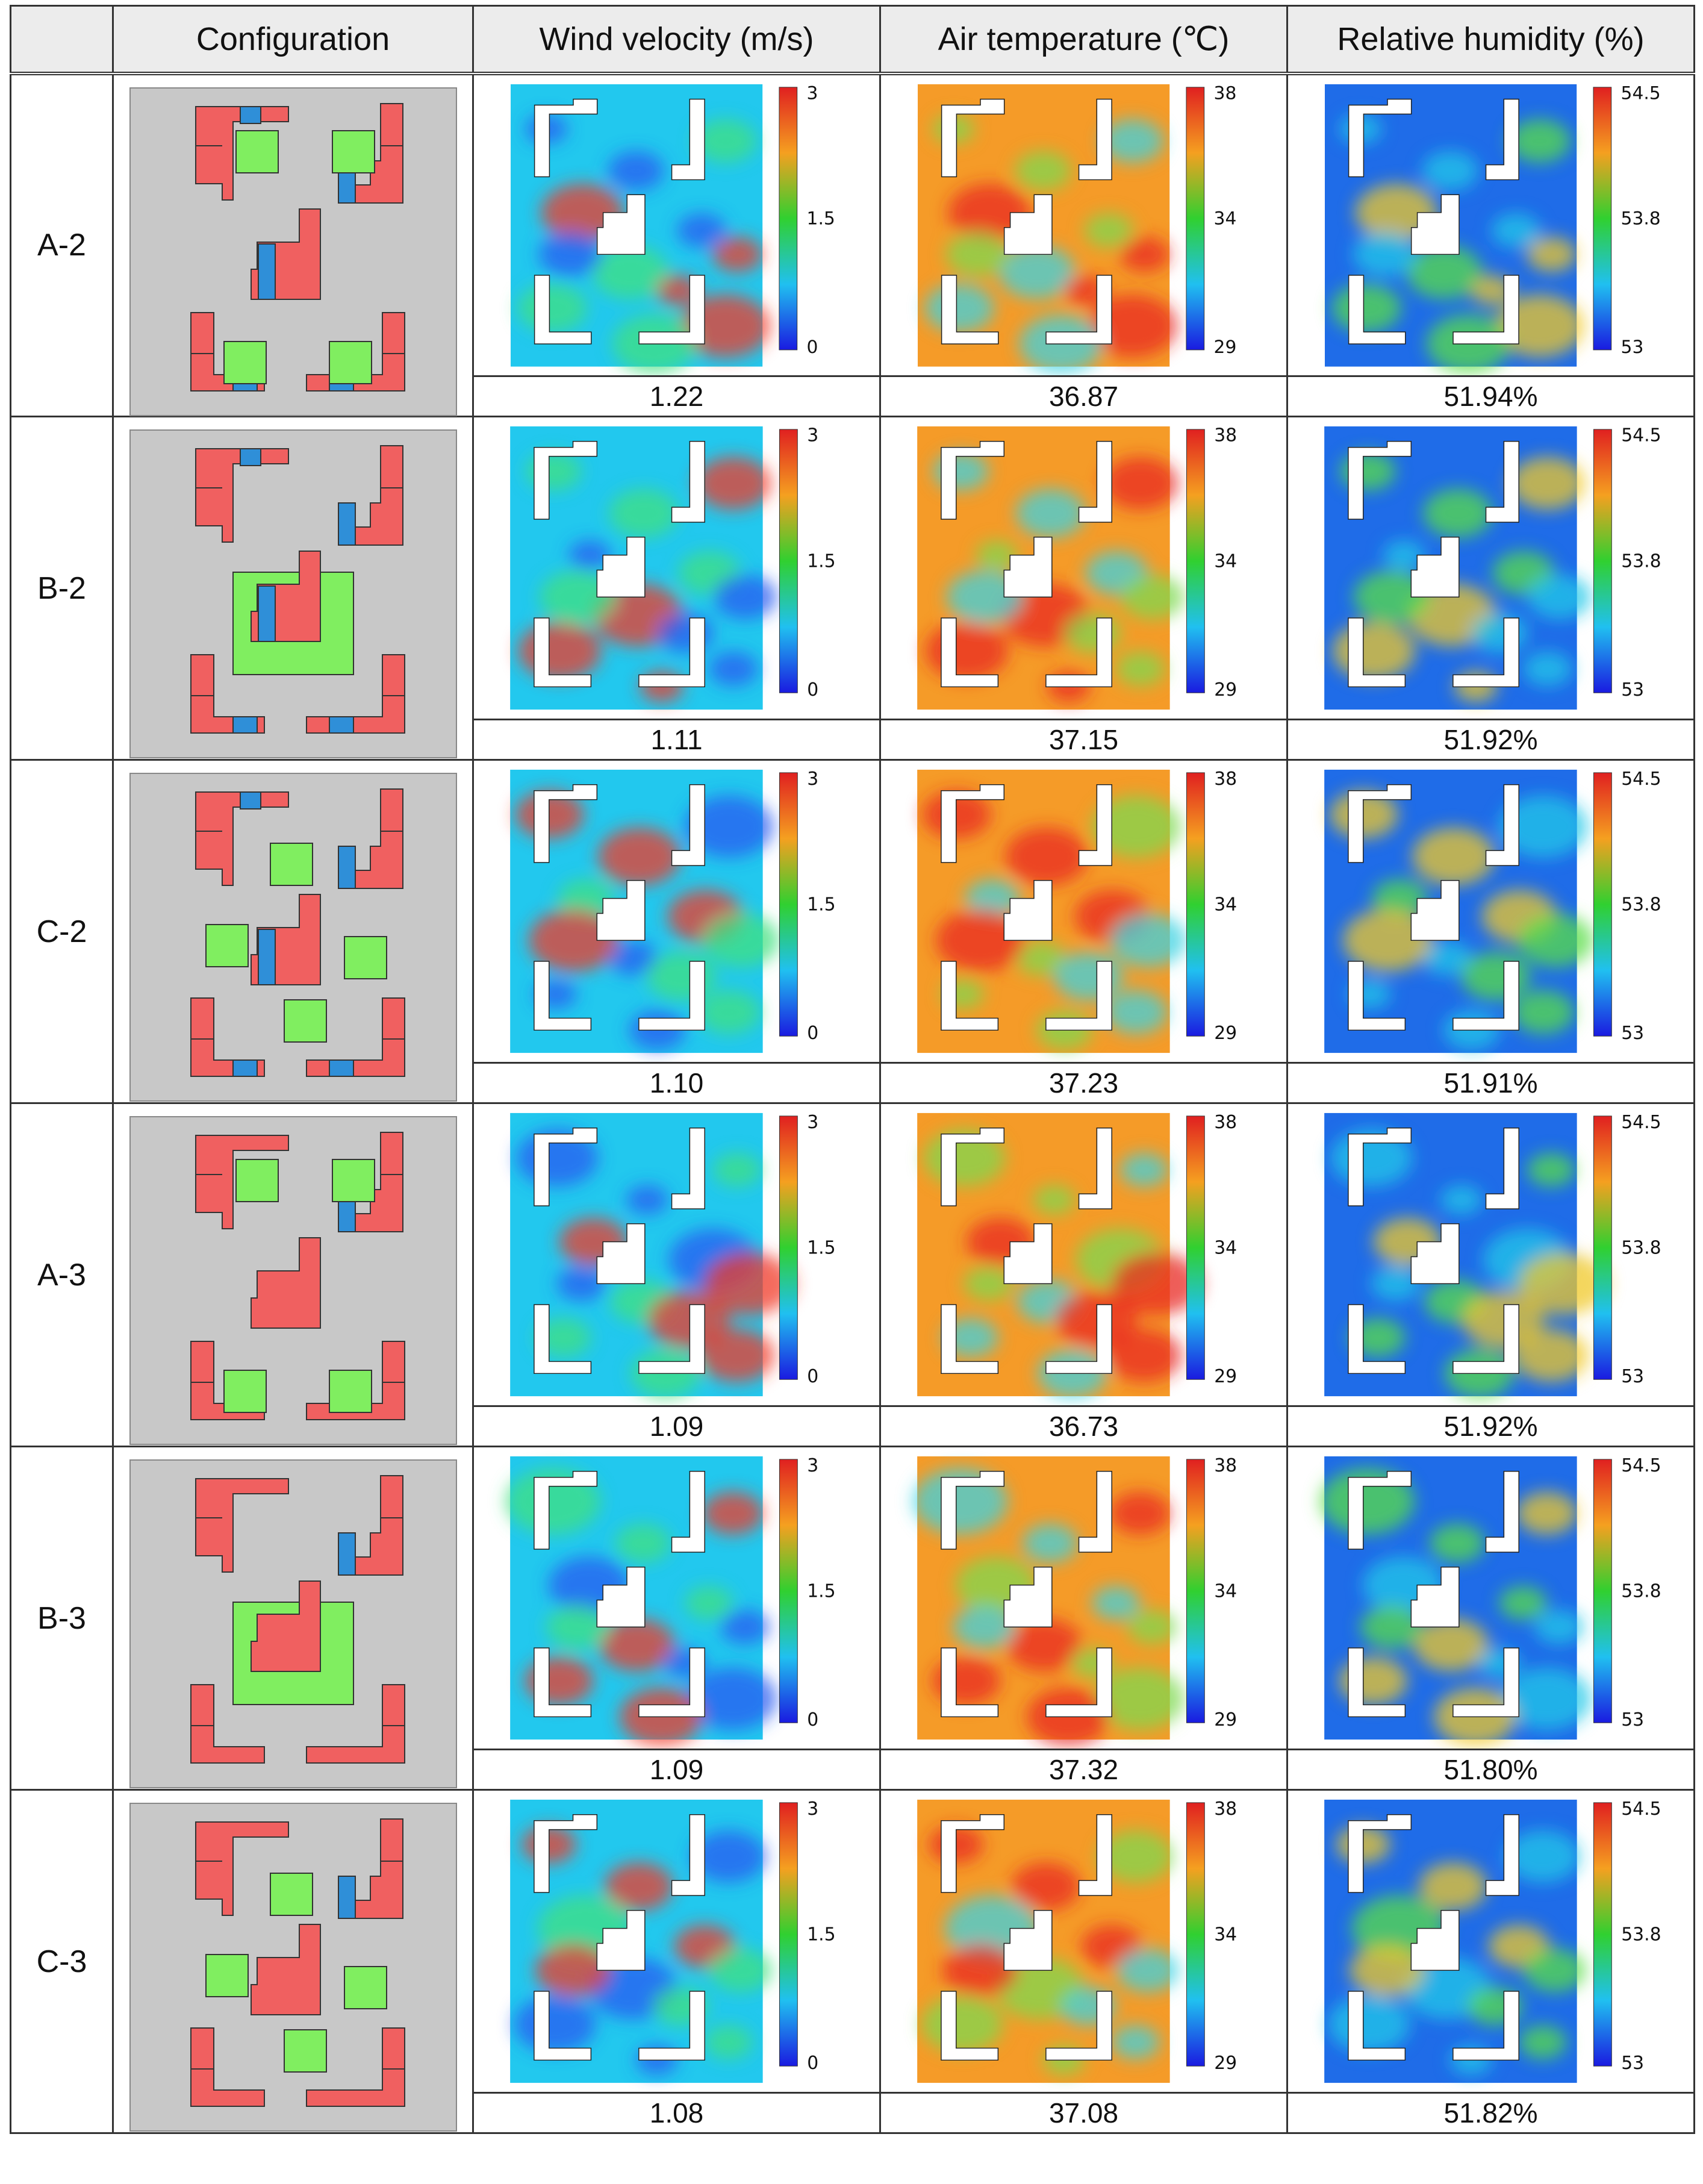  I want to click on temp-value: 36.87, so click(1083, 396).